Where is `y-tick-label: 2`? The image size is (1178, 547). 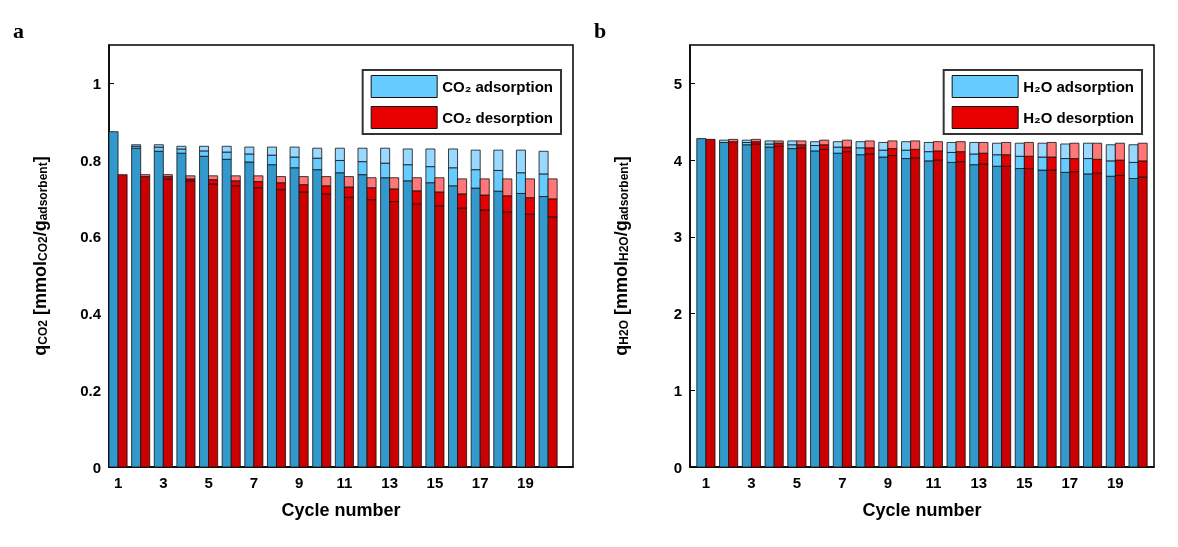
y-tick-label: 2 is located at coordinates (677, 314).